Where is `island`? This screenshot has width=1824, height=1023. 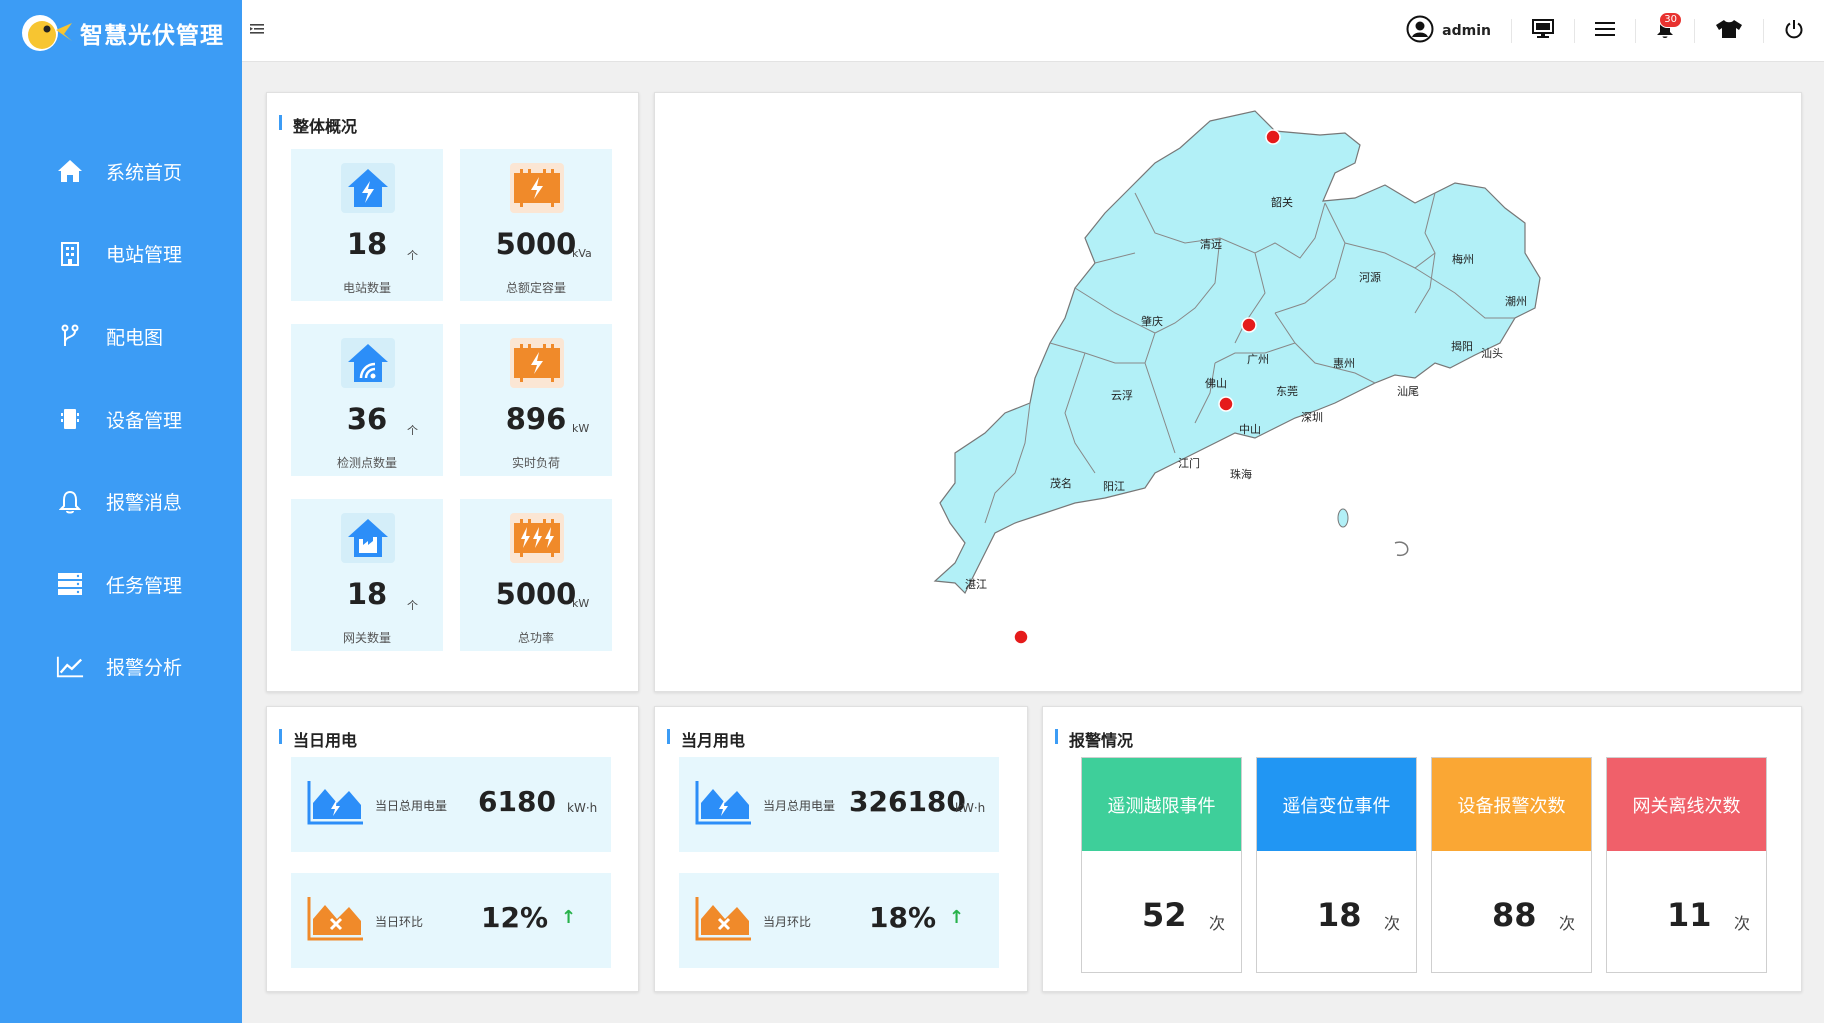 island is located at coordinates (1401, 548).